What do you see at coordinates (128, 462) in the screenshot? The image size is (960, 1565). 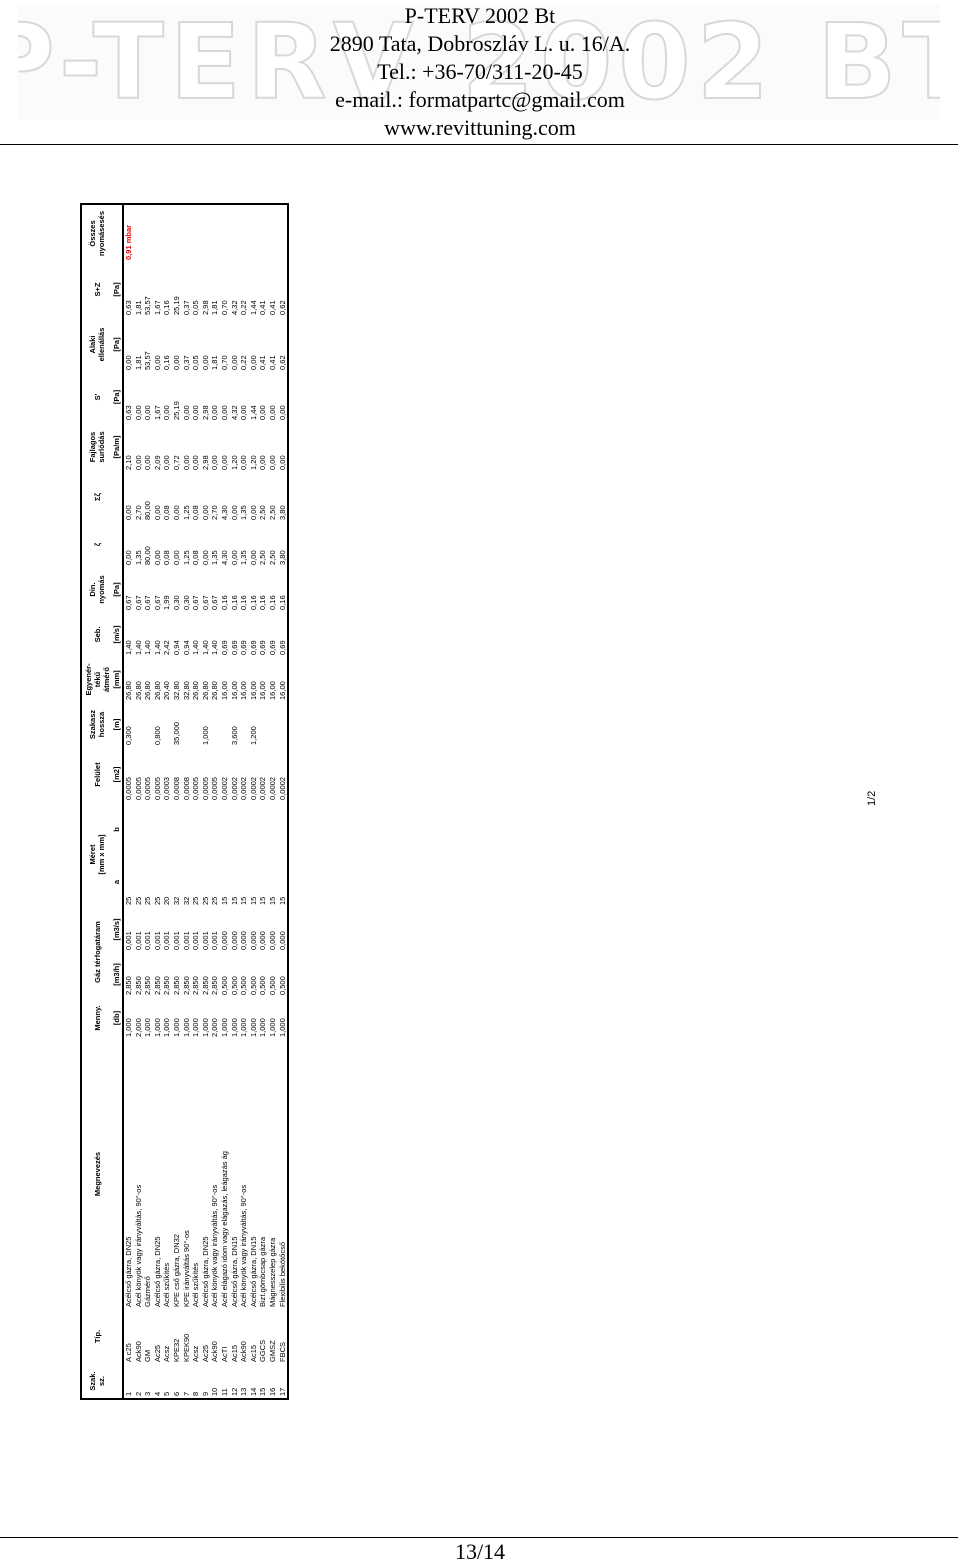 I see `table-cell: 2,10` at bounding box center [128, 462].